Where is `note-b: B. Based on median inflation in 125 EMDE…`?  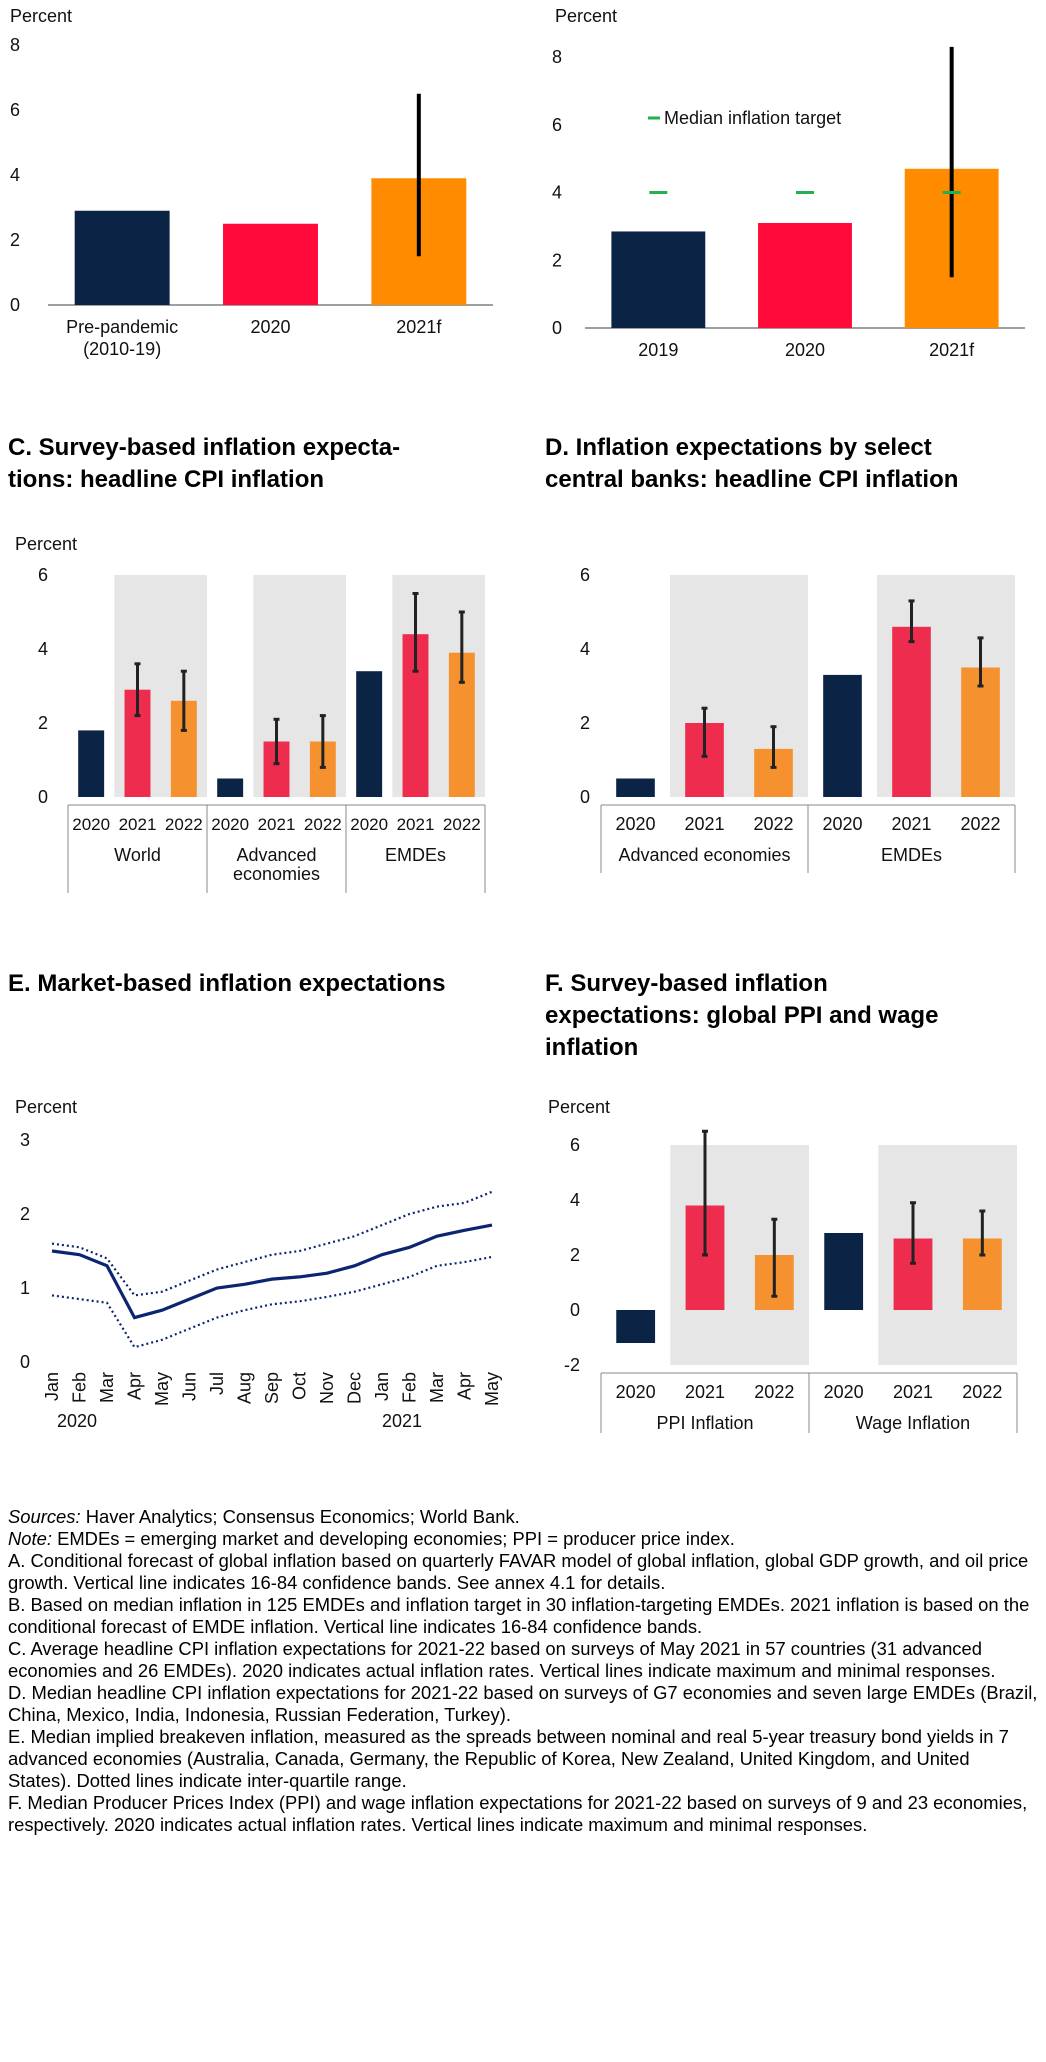
note-b: B. Based on median inflation in 125 EMDE… is located at coordinates (519, 1615).